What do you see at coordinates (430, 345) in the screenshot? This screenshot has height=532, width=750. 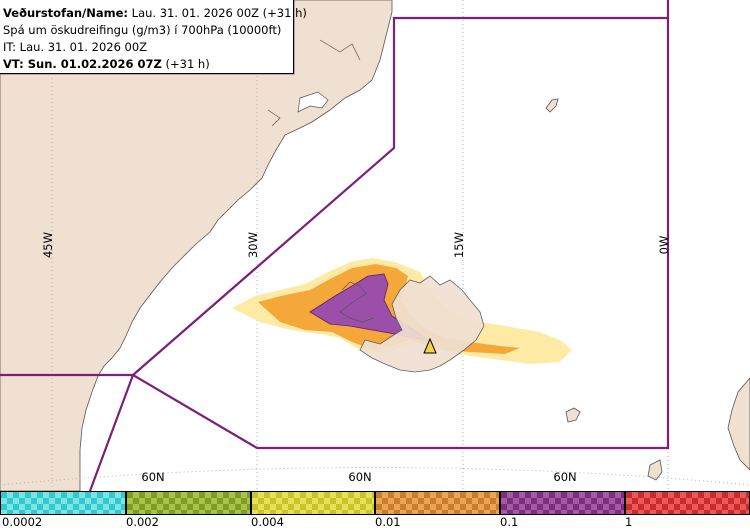 I see `volcano-marker` at bounding box center [430, 345].